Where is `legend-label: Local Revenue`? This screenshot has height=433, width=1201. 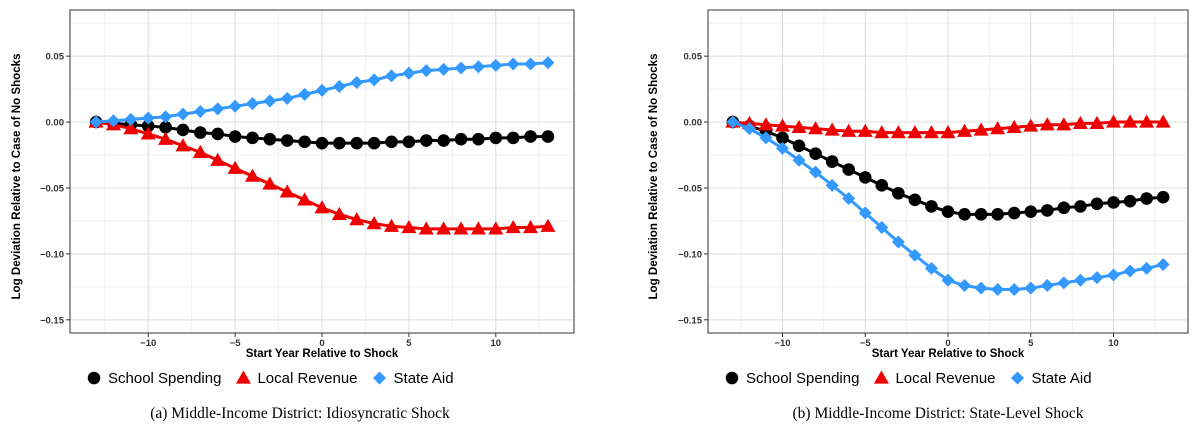
legend-label: Local Revenue is located at coordinates (307, 378).